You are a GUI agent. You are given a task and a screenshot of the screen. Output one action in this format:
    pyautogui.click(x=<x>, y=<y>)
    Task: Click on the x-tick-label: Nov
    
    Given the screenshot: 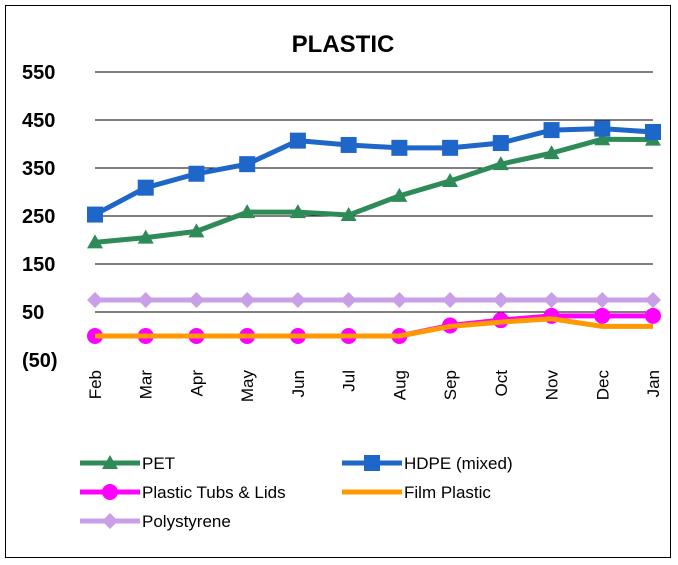 What is the action you would take?
    pyautogui.click(x=552, y=385)
    